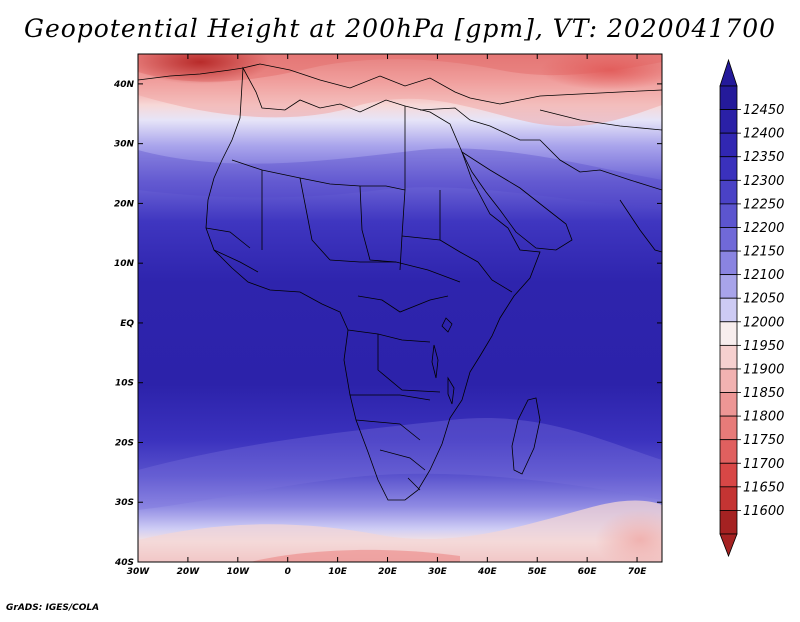 Image resolution: width=800 pixels, height=622 pixels. What do you see at coordinates (438, 572) in the screenshot?
I see `lon-tick-label: 30E` at bounding box center [438, 572].